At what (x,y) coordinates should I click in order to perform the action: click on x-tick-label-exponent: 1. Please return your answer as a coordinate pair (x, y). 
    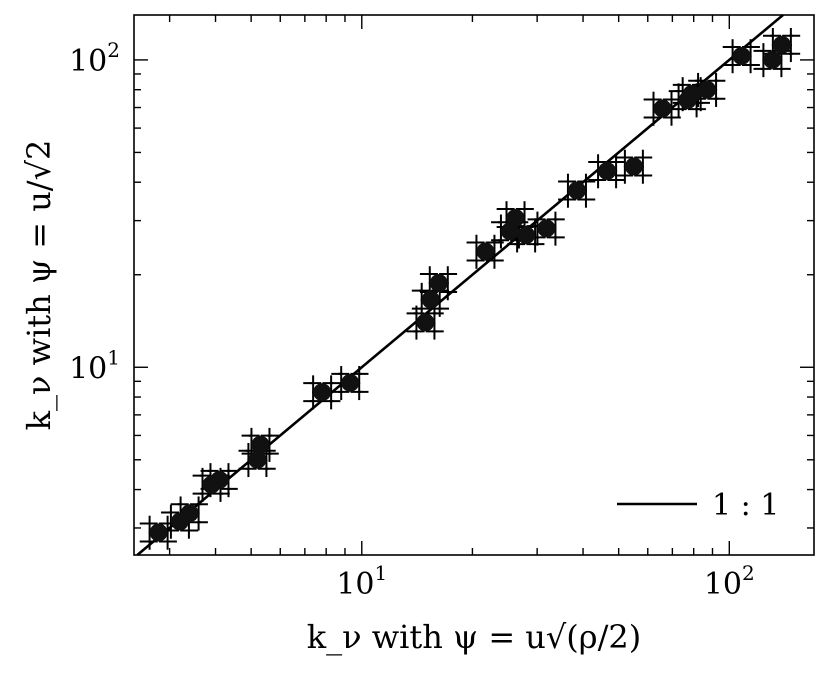
    Looking at the image, I should click on (381, 573).